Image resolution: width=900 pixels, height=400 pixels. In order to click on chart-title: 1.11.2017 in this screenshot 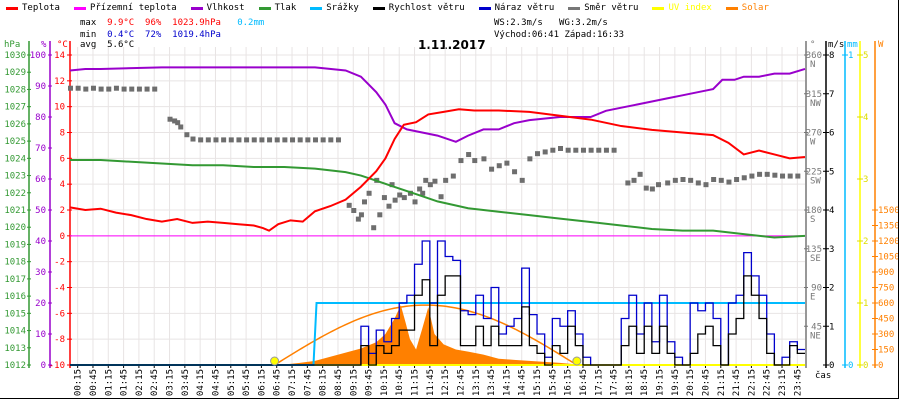, I will do `click(452, 45)`.